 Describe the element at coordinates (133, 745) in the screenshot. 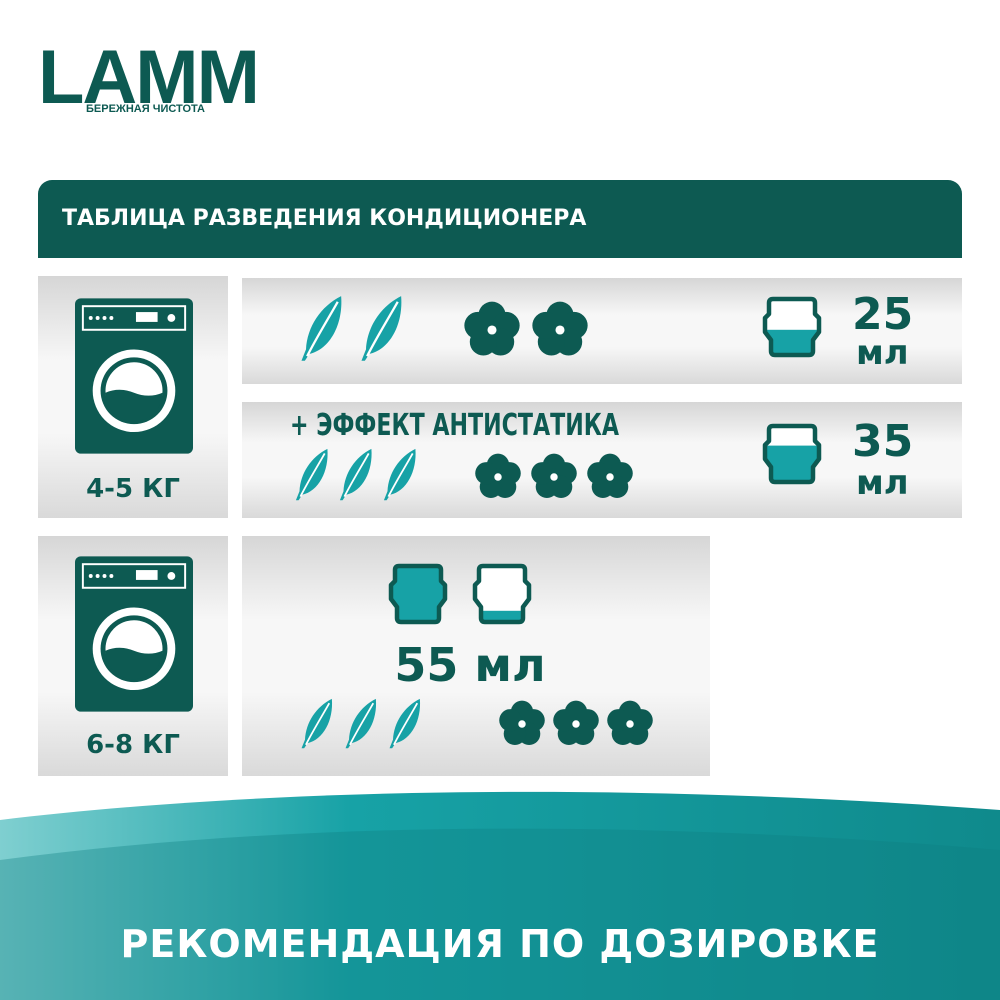

I see `load-label: 6-8 КГ` at that location.